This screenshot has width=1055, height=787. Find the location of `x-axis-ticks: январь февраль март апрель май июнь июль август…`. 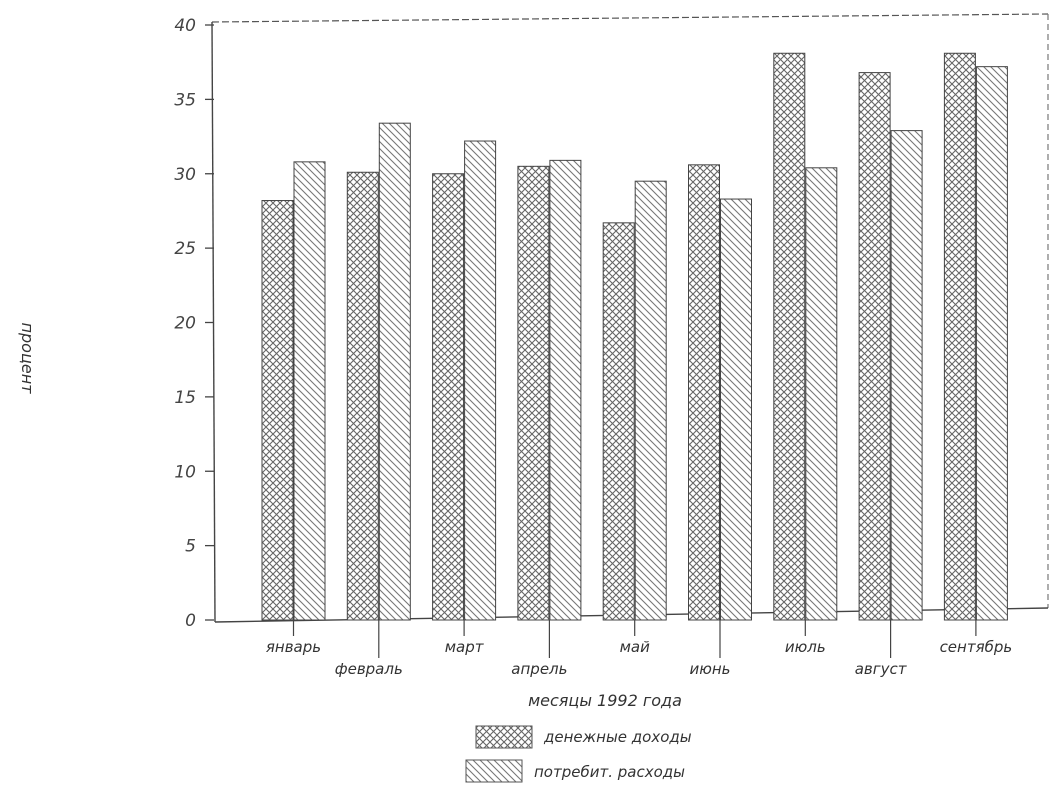

x-axis-ticks: январь февраль март апрель май июнь июль август… is located at coordinates (639, 649).